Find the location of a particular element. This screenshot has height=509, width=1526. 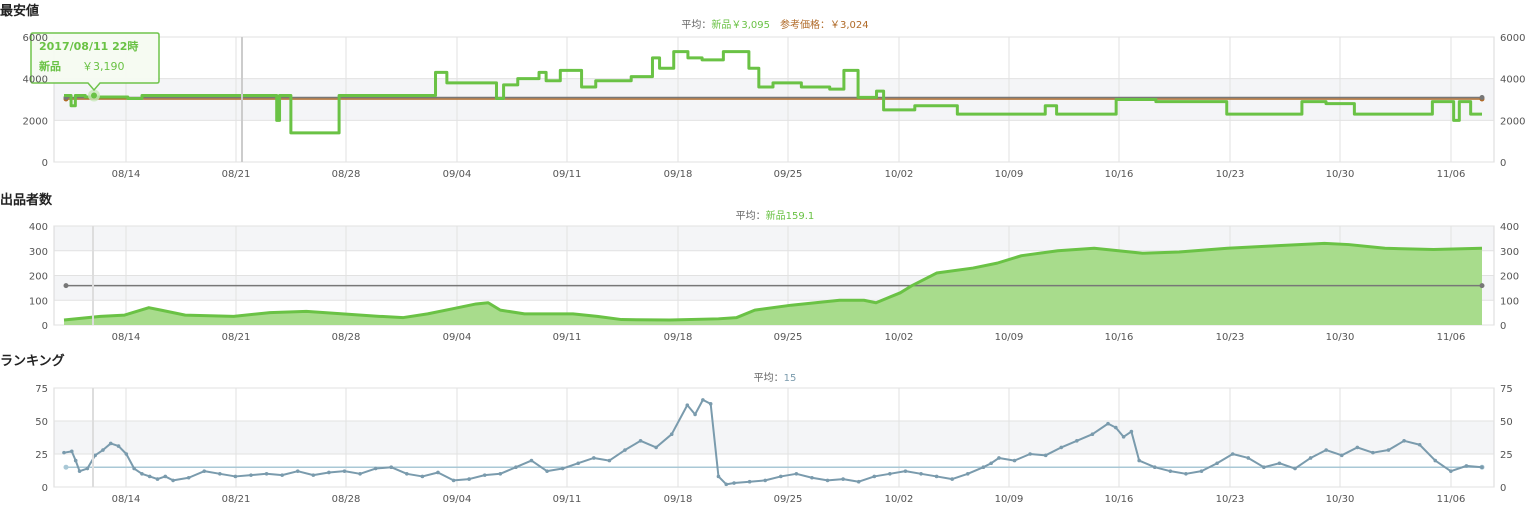

tooltip-value: ￥3,190 is located at coordinates (103, 66).